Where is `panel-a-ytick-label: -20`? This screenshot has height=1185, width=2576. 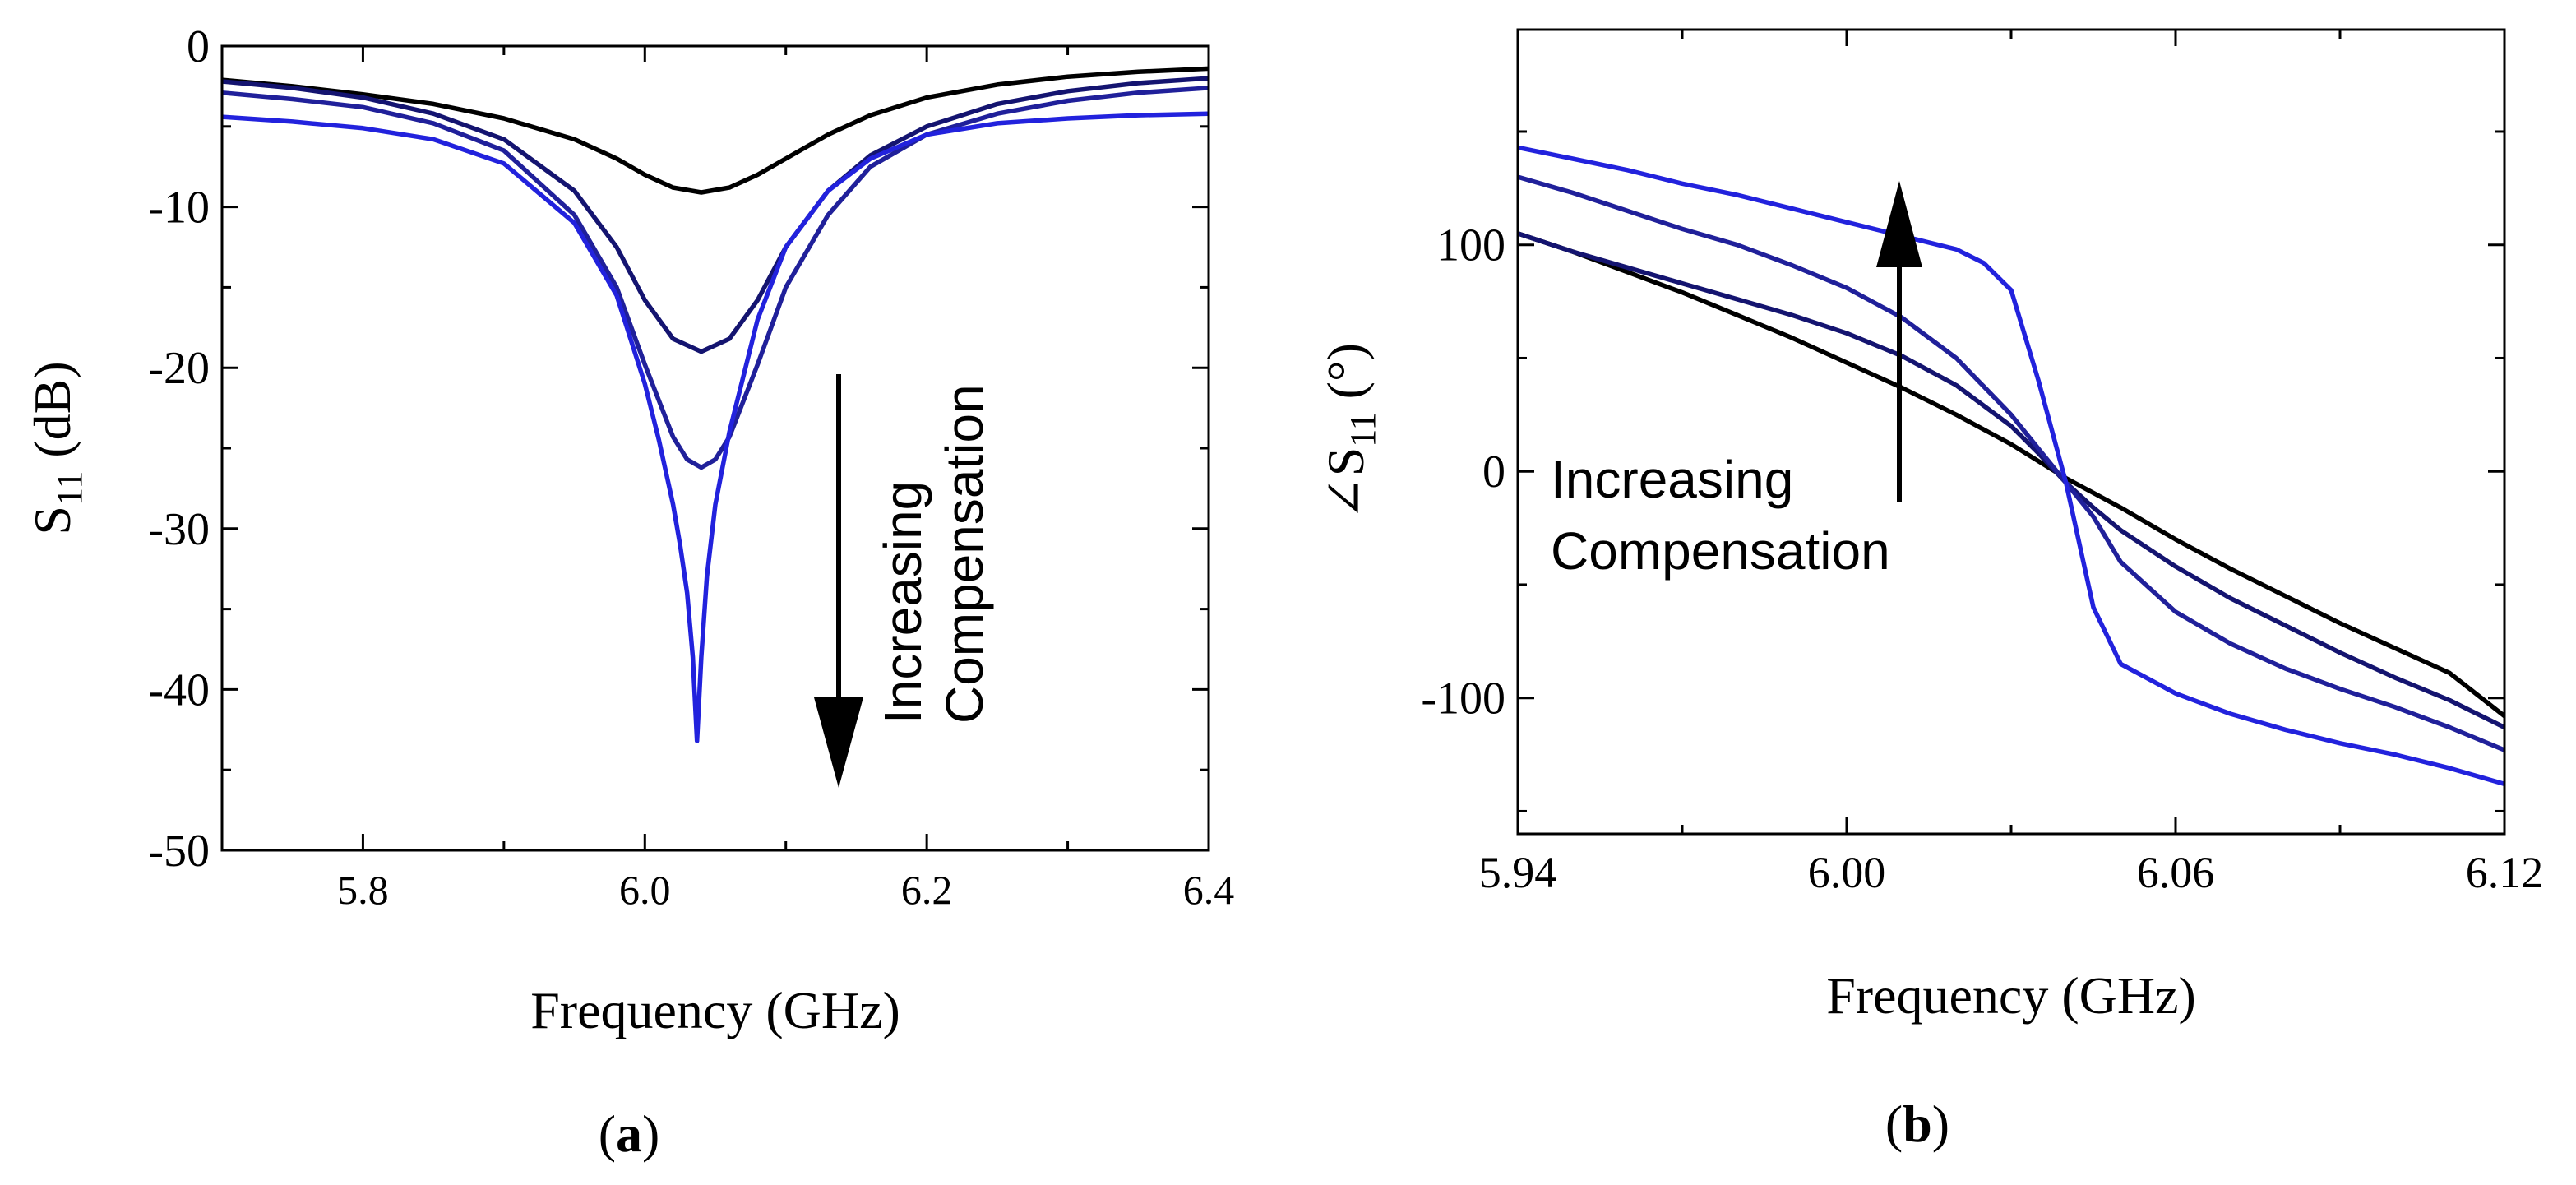
panel-a-ytick-label: -20 is located at coordinates (179, 368).